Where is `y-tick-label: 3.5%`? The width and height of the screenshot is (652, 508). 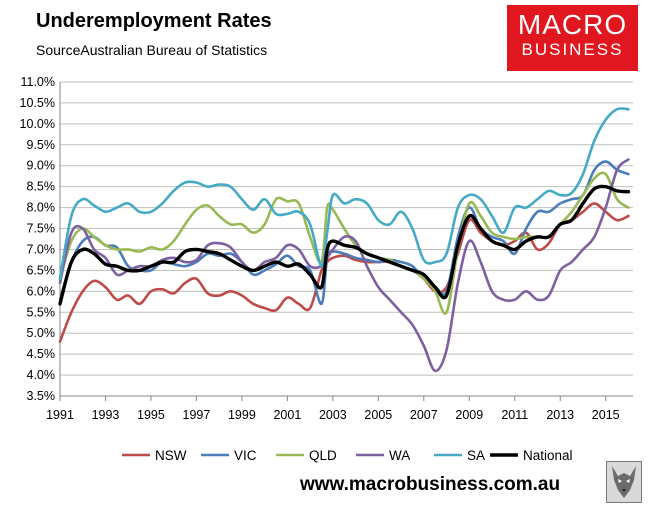
y-tick-label: 3.5% is located at coordinates (41, 396).